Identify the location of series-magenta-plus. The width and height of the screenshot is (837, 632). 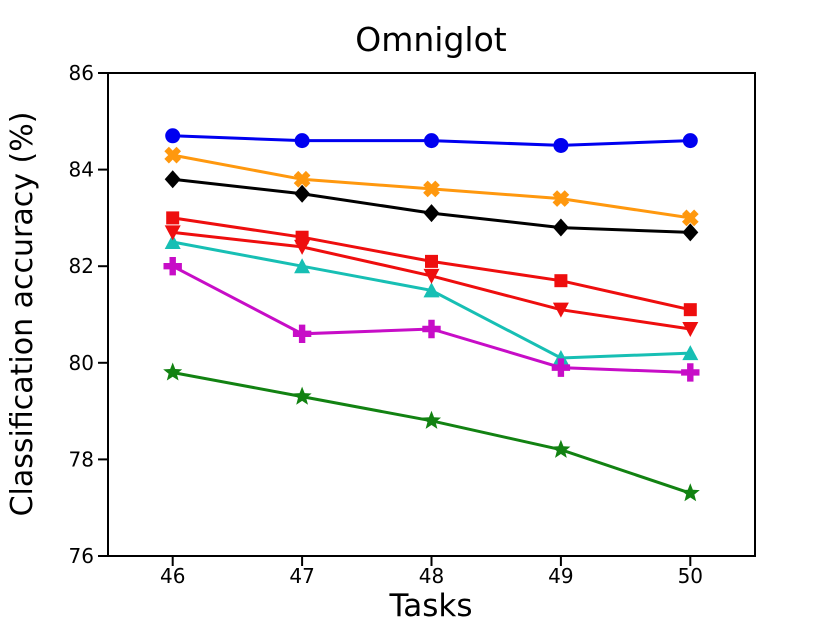
(431, 319).